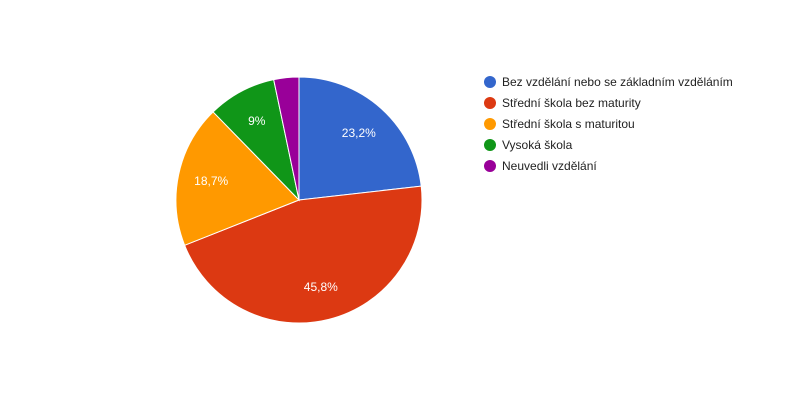  What do you see at coordinates (568, 124) in the screenshot?
I see `legend-label-2: Střední škola s maturitou` at bounding box center [568, 124].